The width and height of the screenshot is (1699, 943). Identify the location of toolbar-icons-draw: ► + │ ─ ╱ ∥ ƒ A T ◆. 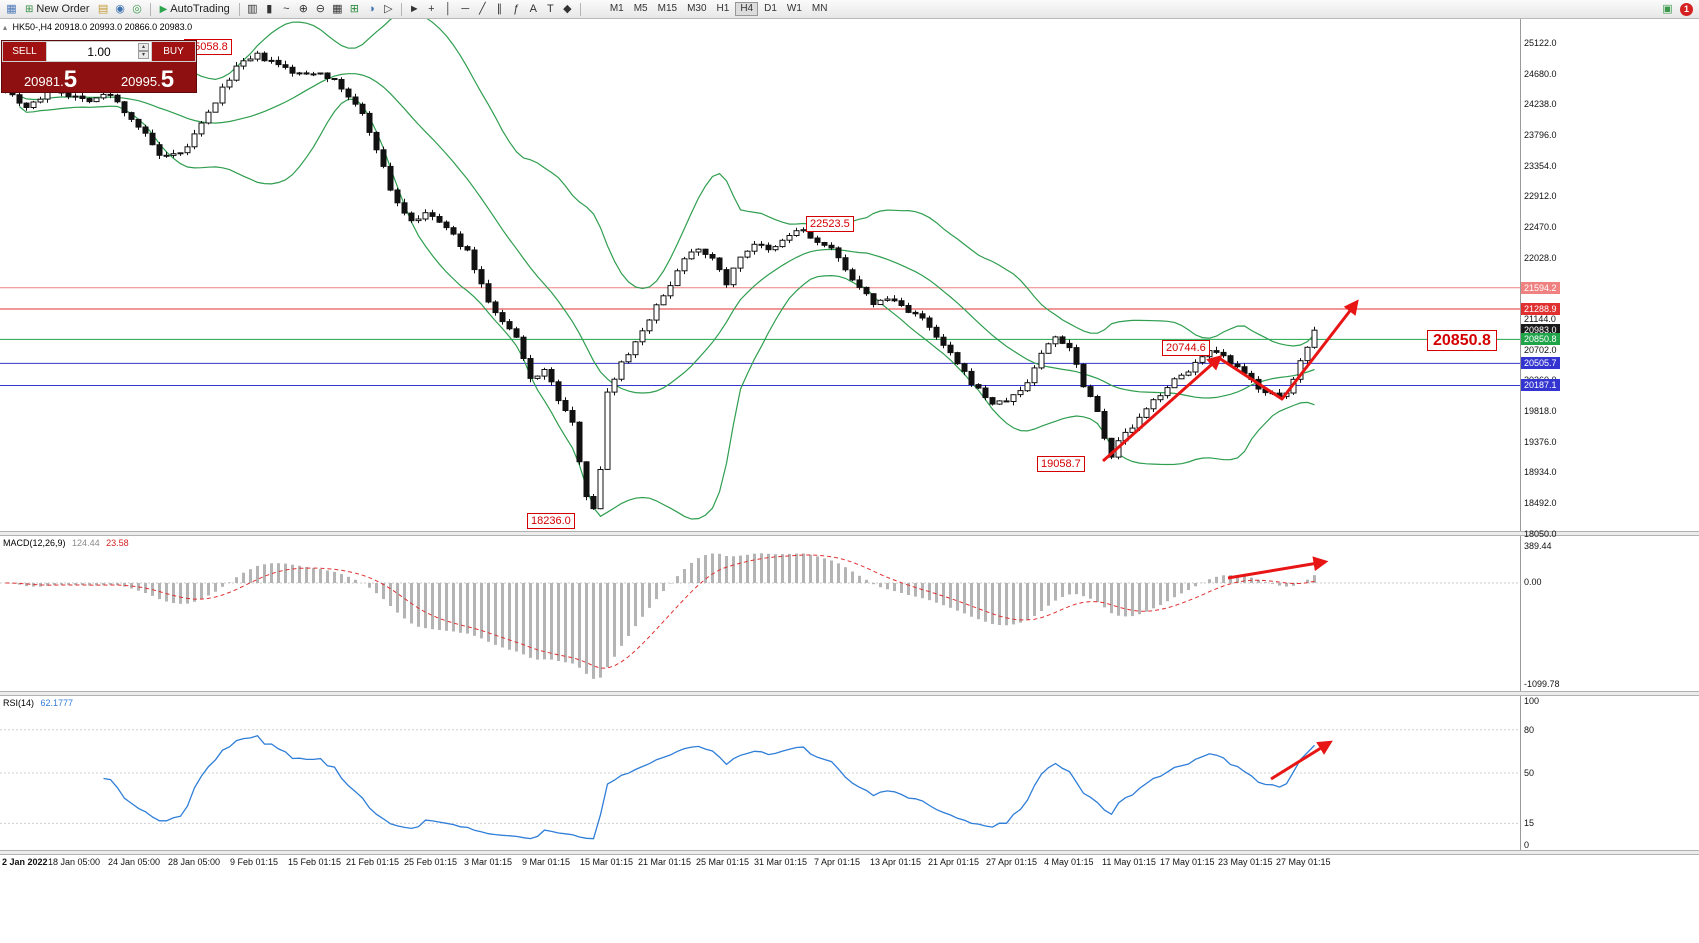
(491, 9).